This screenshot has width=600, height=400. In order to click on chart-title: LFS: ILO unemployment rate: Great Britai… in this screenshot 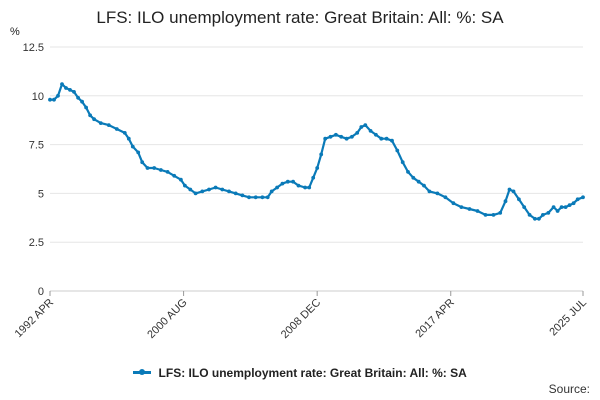, I will do `click(300, 17)`.